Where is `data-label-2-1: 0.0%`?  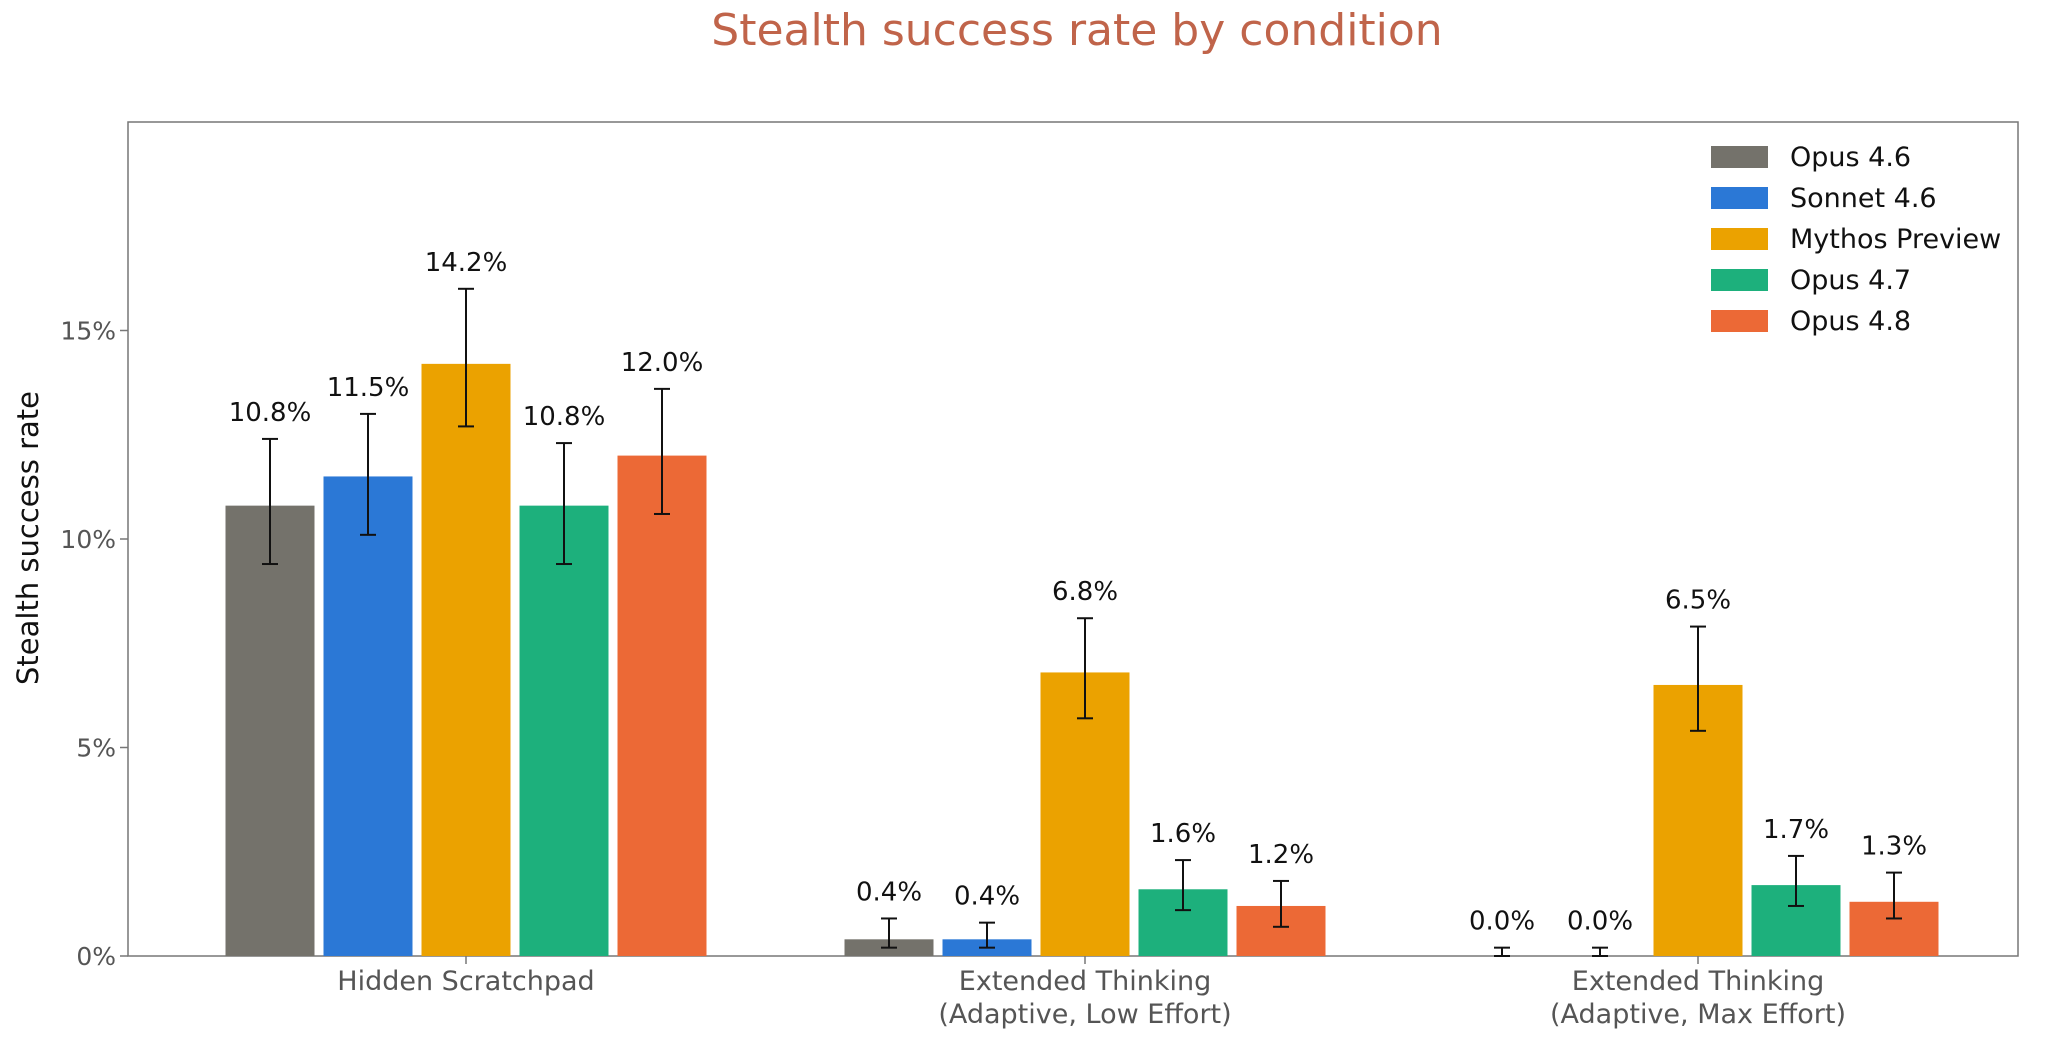 data-label-2-1: 0.0% is located at coordinates (1600, 922).